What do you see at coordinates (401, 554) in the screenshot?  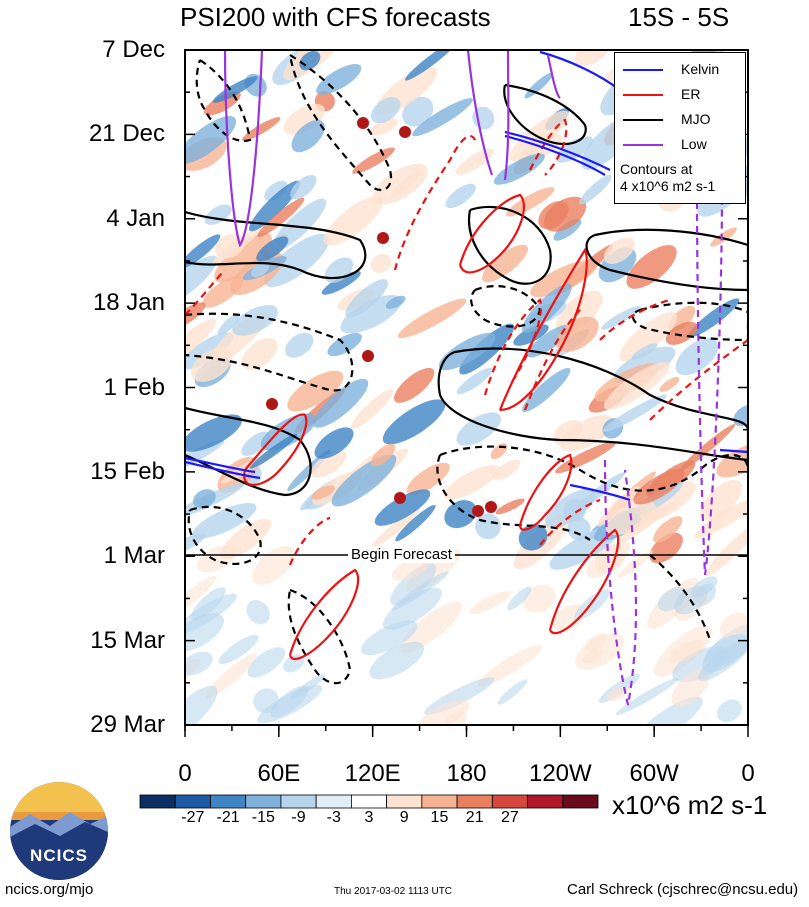 I see `begin-forecast-label: Begin Forecast` at bounding box center [401, 554].